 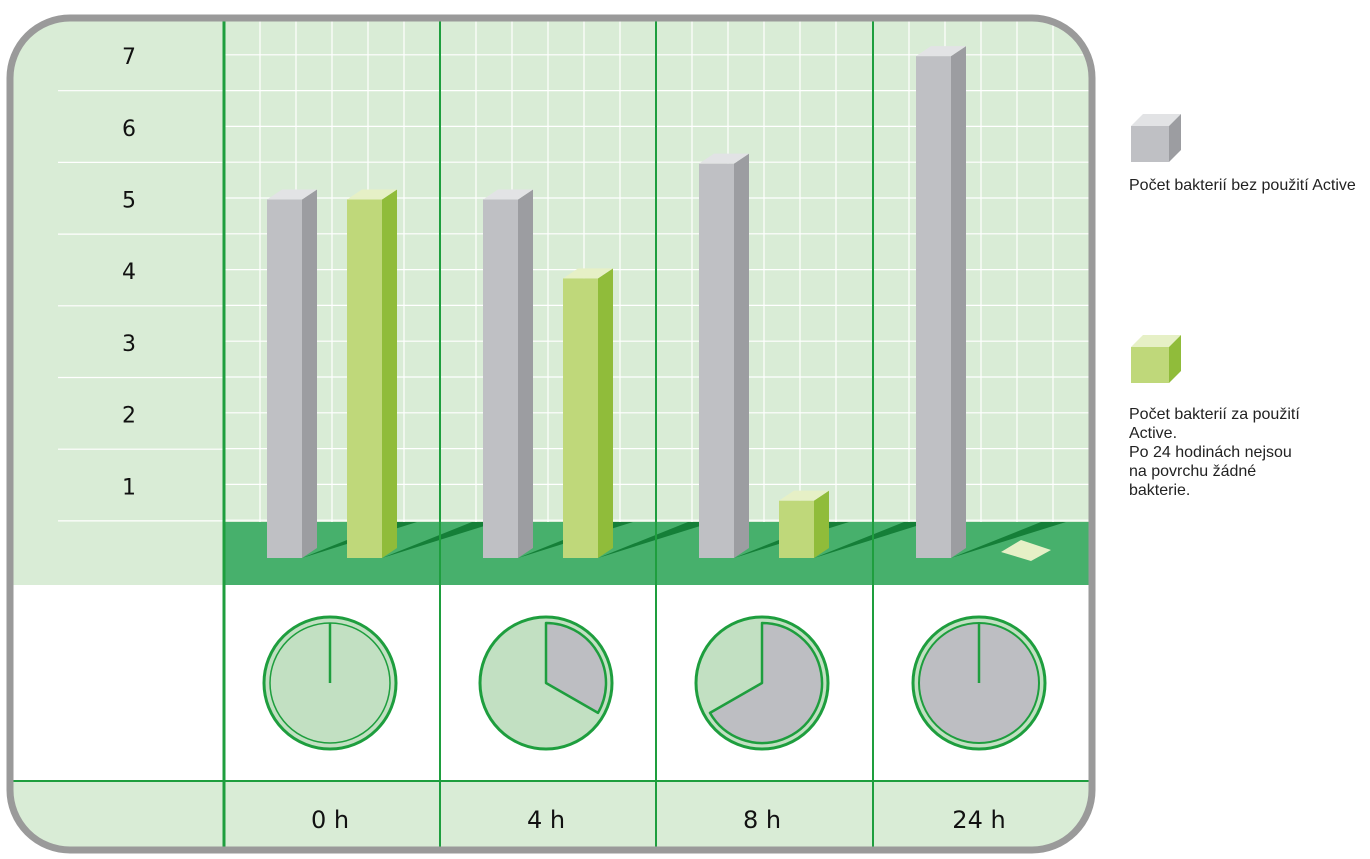 I want to click on legend-note-line: Po 24 hodinách nejsou, so click(x=1210, y=452).